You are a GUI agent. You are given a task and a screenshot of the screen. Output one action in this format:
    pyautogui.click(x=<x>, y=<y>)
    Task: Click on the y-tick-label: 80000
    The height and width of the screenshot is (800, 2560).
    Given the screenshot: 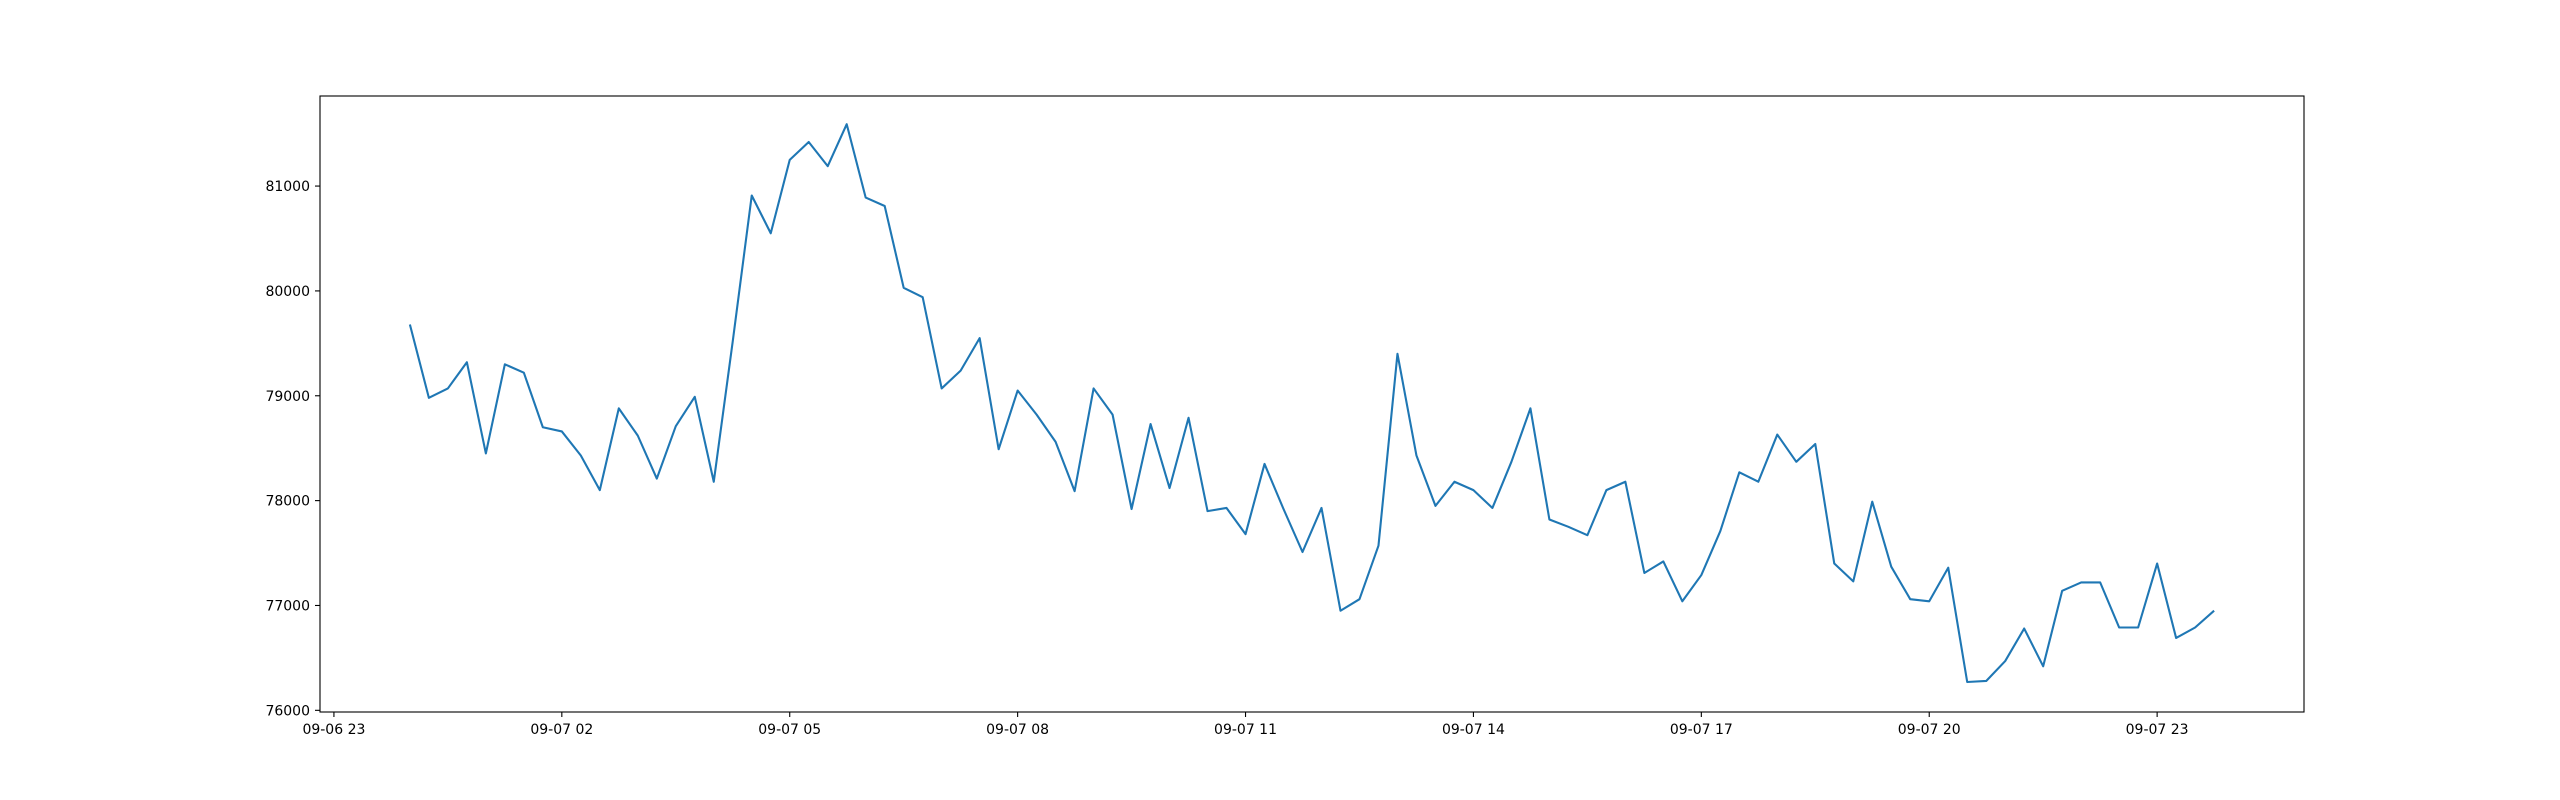 What is the action you would take?
    pyautogui.click(x=287, y=292)
    